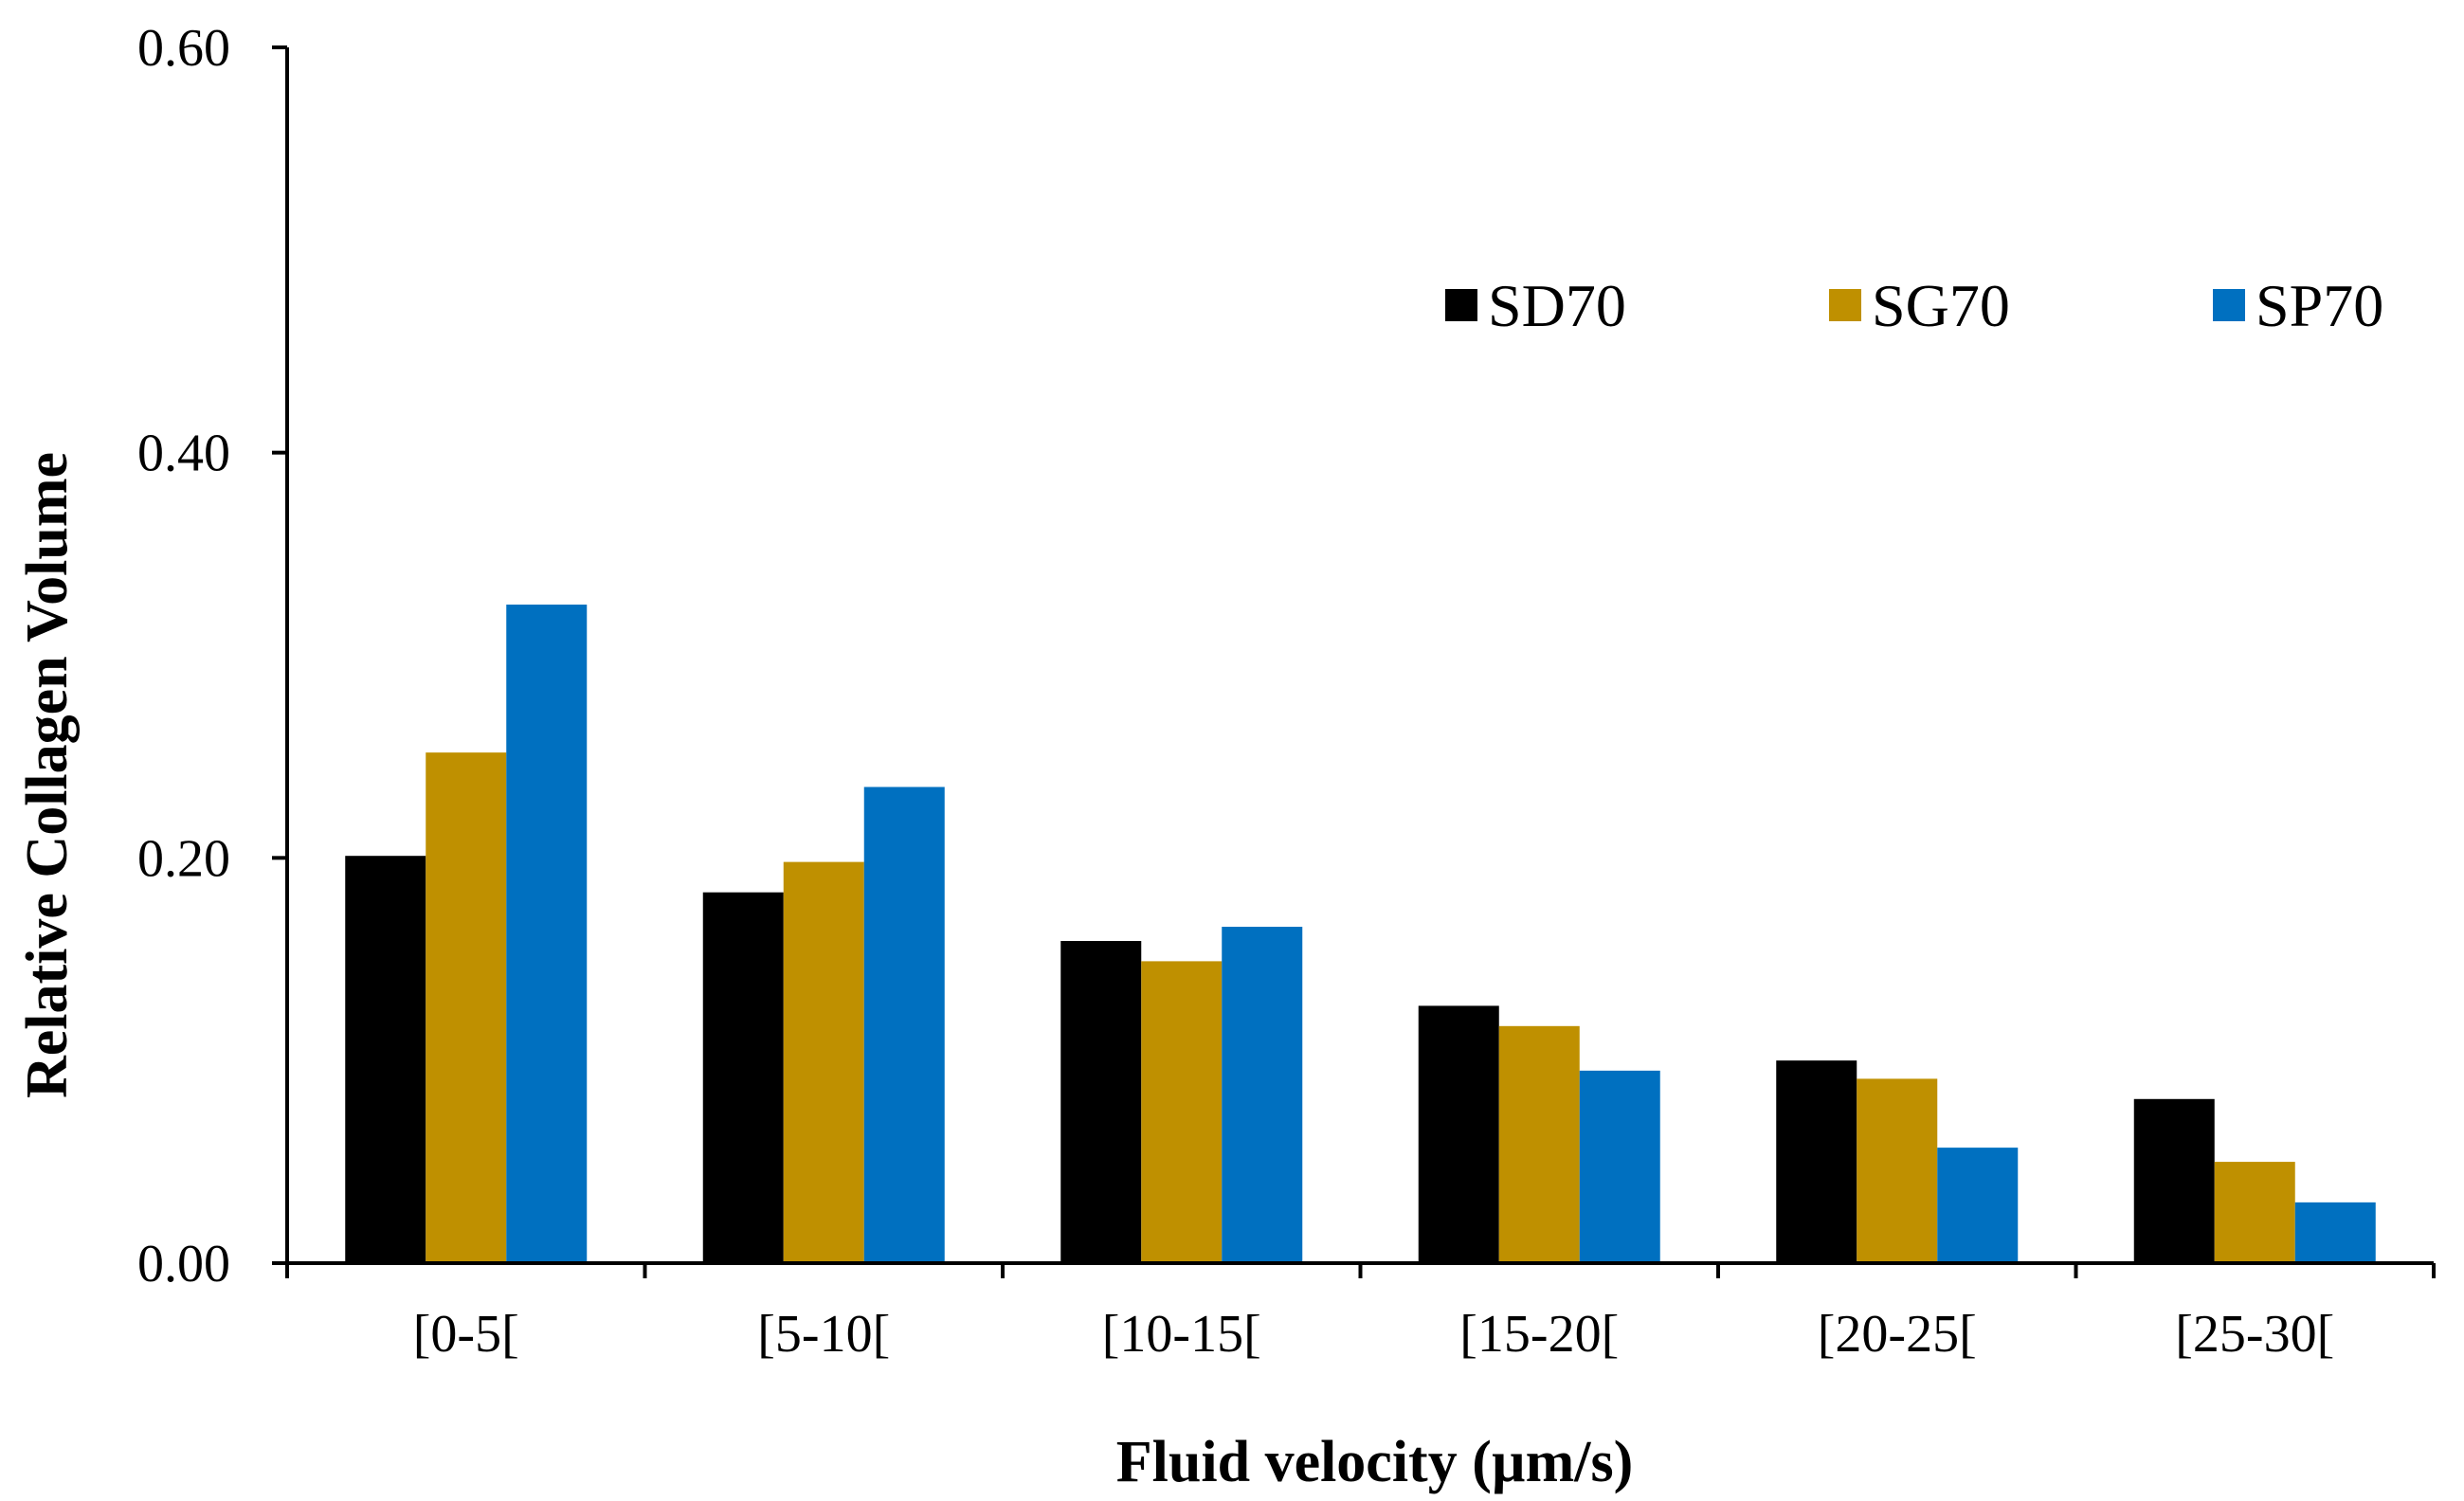  What do you see at coordinates (1557, 305) in the screenshot?
I see `legend-label-sd70: SD70` at bounding box center [1557, 305].